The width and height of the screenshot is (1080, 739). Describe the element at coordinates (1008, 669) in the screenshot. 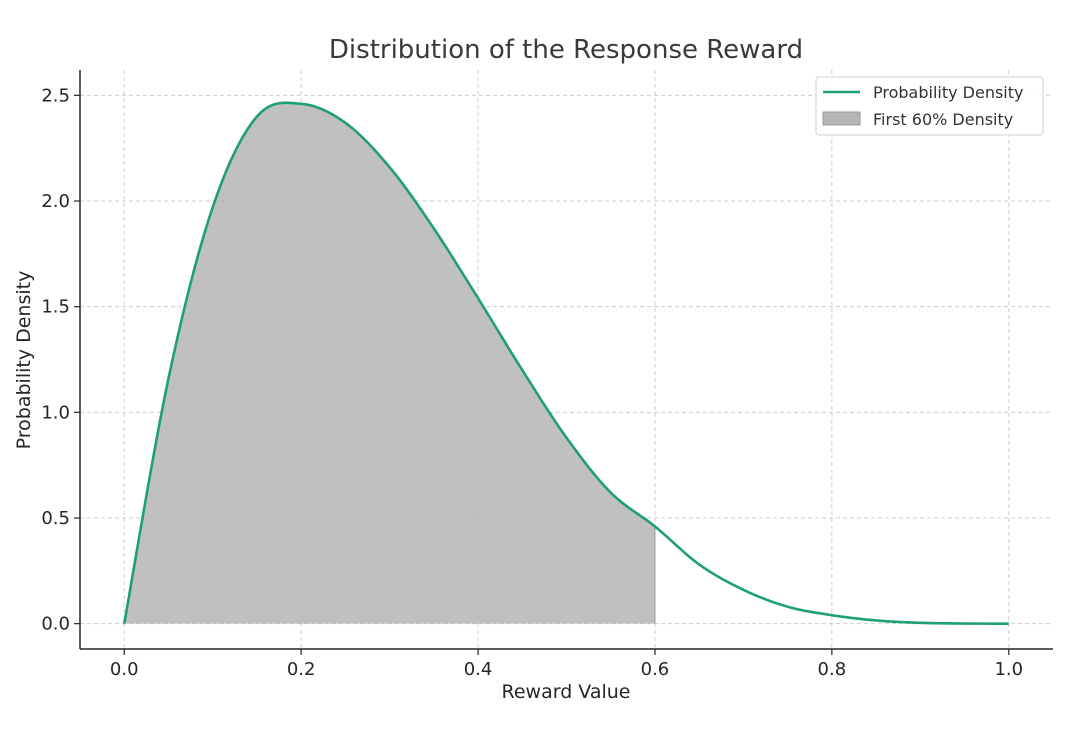

I see `x-tick-label: 1.0` at that location.